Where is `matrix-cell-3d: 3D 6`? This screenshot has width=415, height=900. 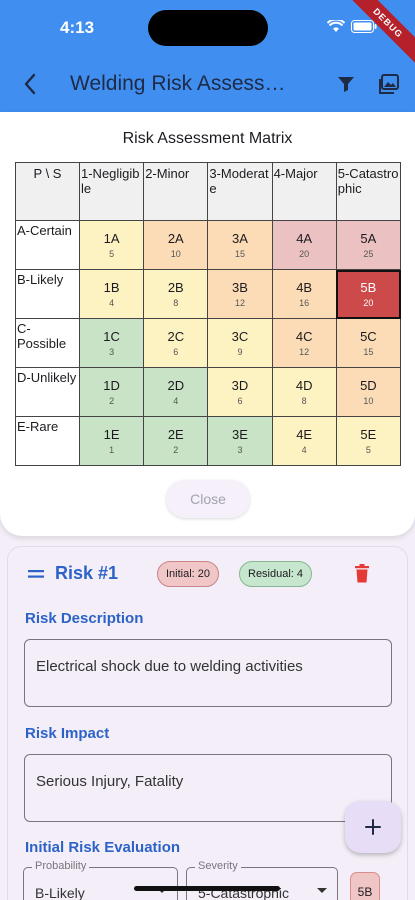
matrix-cell-3d: 3D 6 is located at coordinates (240, 392).